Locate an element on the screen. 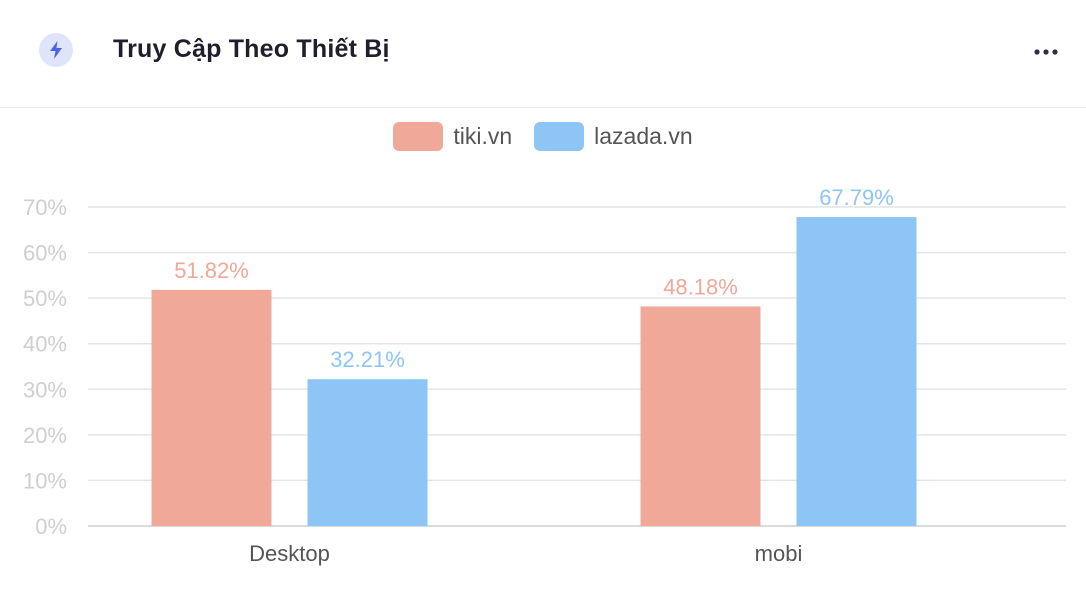 The width and height of the screenshot is (1086, 596). y-tick-label: 0% is located at coordinates (51, 526).